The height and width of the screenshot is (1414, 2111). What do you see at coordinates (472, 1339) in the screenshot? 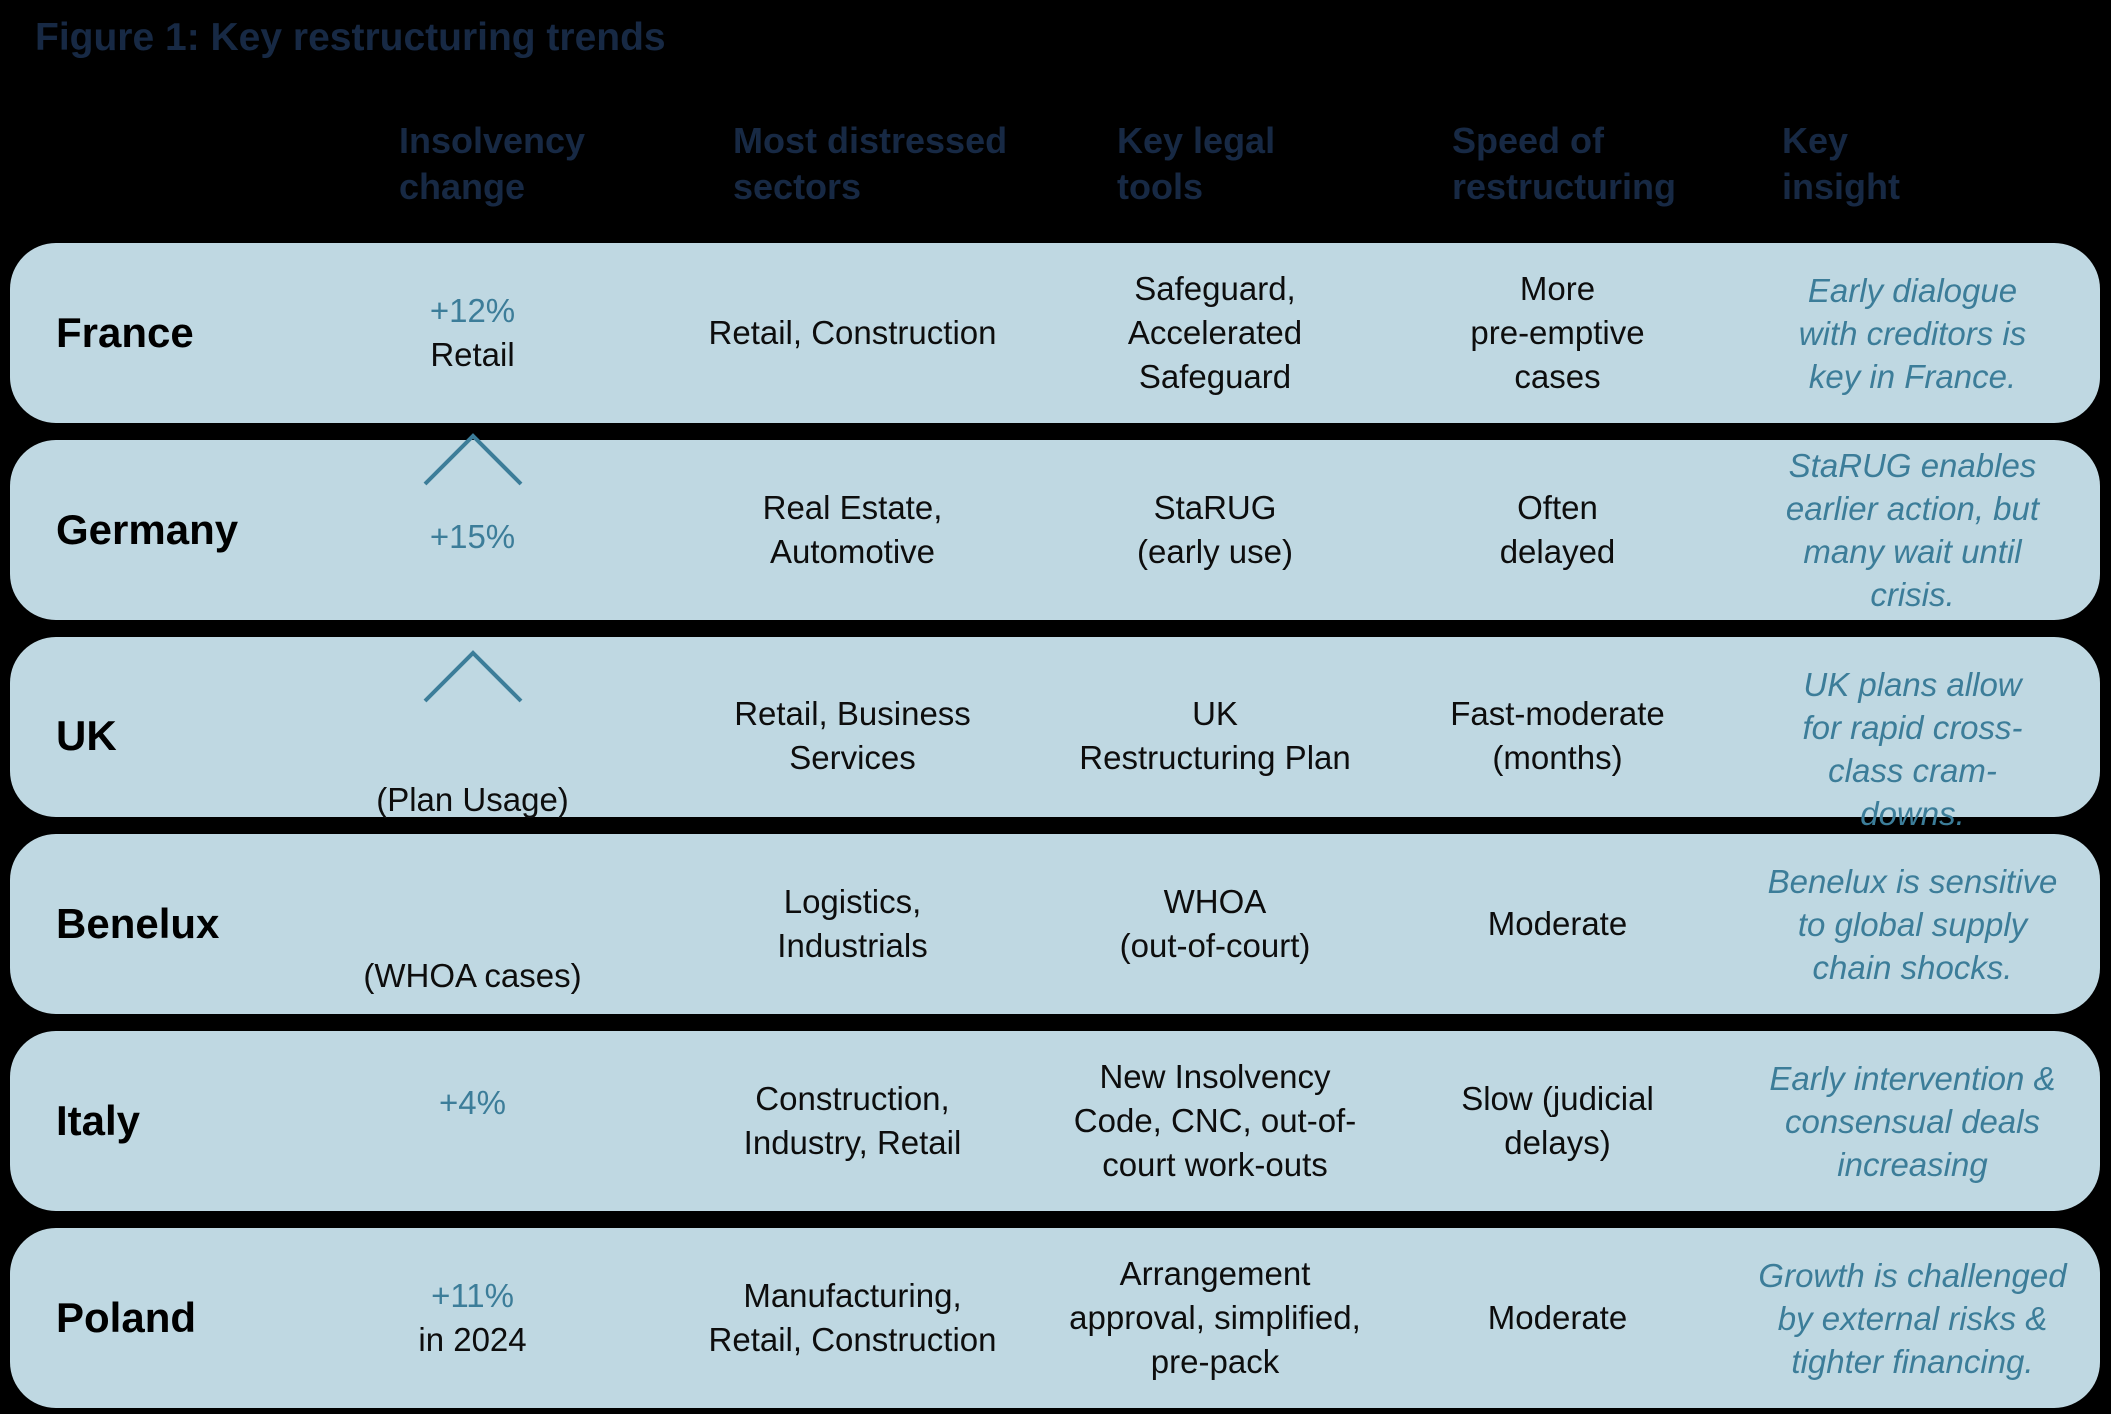
I see `insolvency-note: in 2024` at bounding box center [472, 1339].